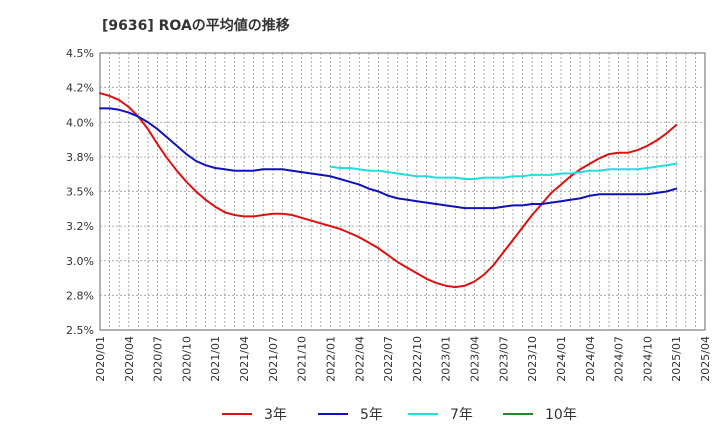 This screenshot has height=440, width=720. What do you see at coordinates (590, 359) in the screenshot?
I see `x-tick-label: 2024/04` at bounding box center [590, 359].